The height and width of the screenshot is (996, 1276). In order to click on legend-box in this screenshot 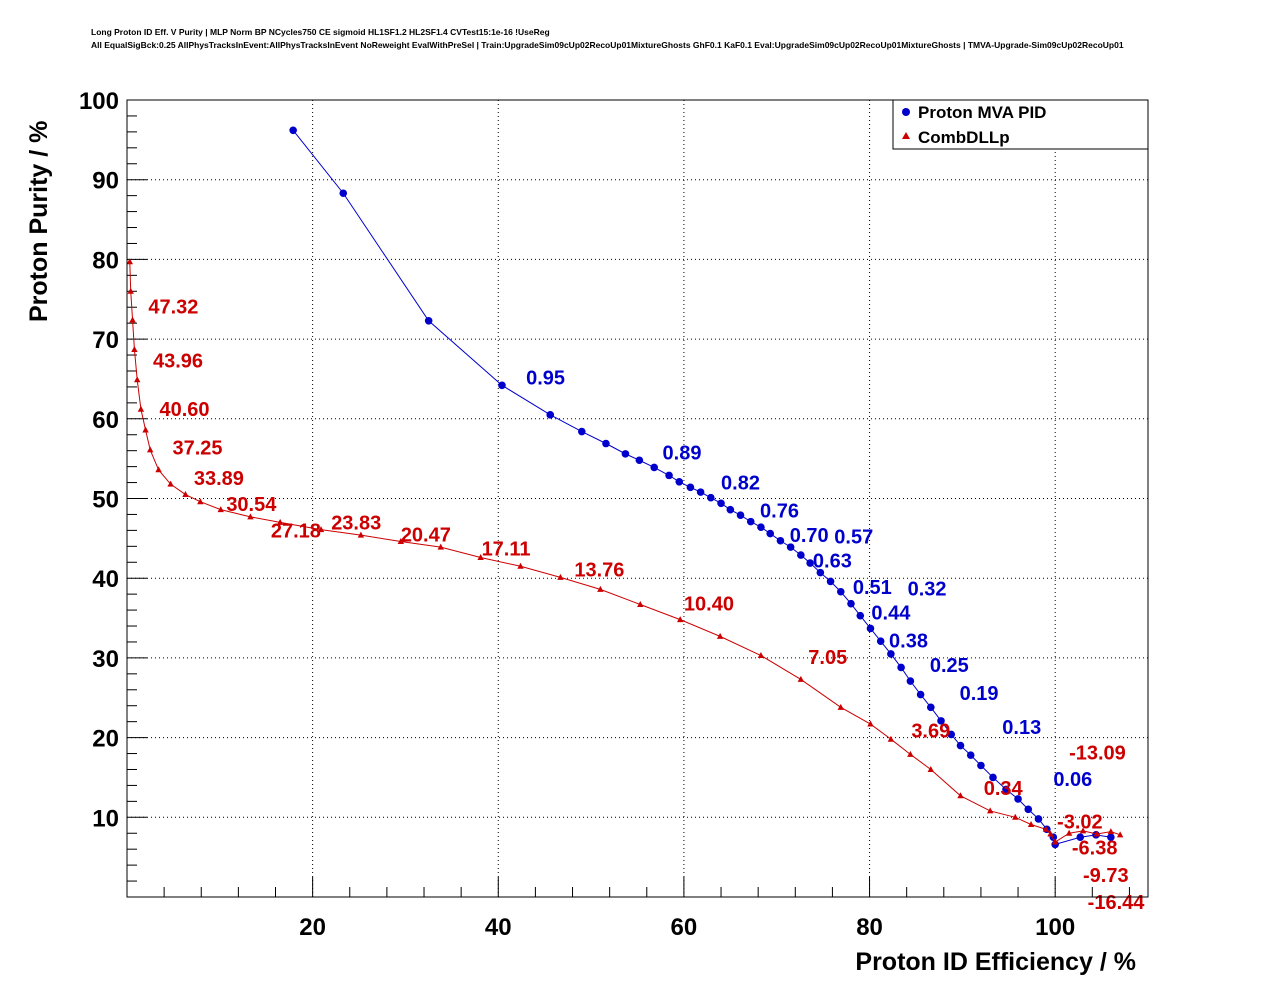, I will do `click(1020, 124)`.